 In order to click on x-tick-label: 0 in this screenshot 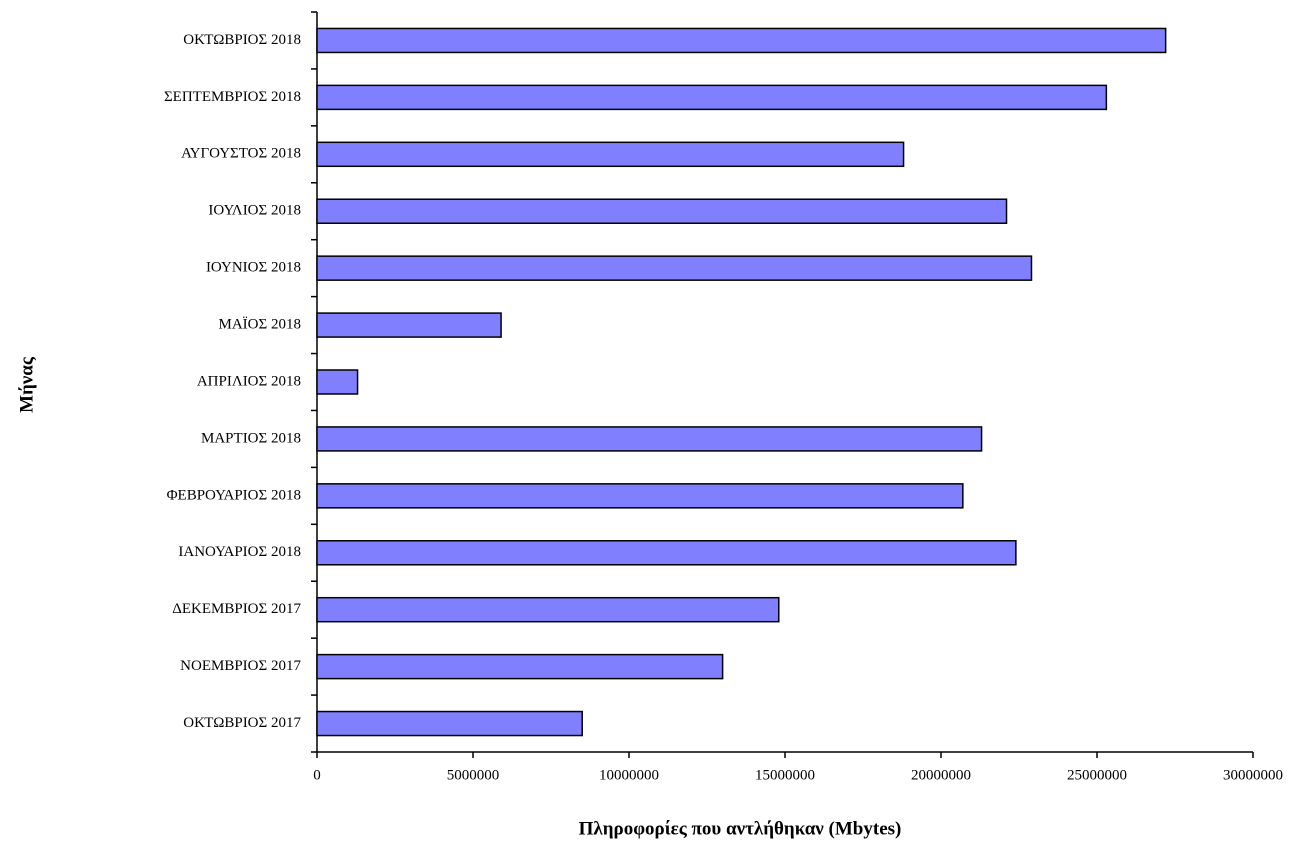, I will do `click(317, 775)`.